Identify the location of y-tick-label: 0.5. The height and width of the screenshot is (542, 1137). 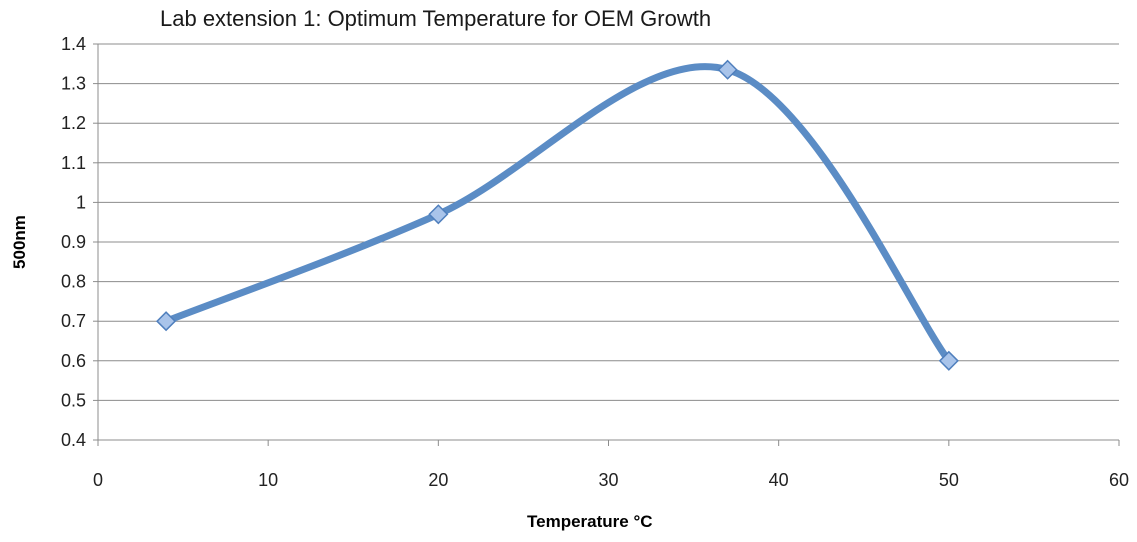
(73, 400).